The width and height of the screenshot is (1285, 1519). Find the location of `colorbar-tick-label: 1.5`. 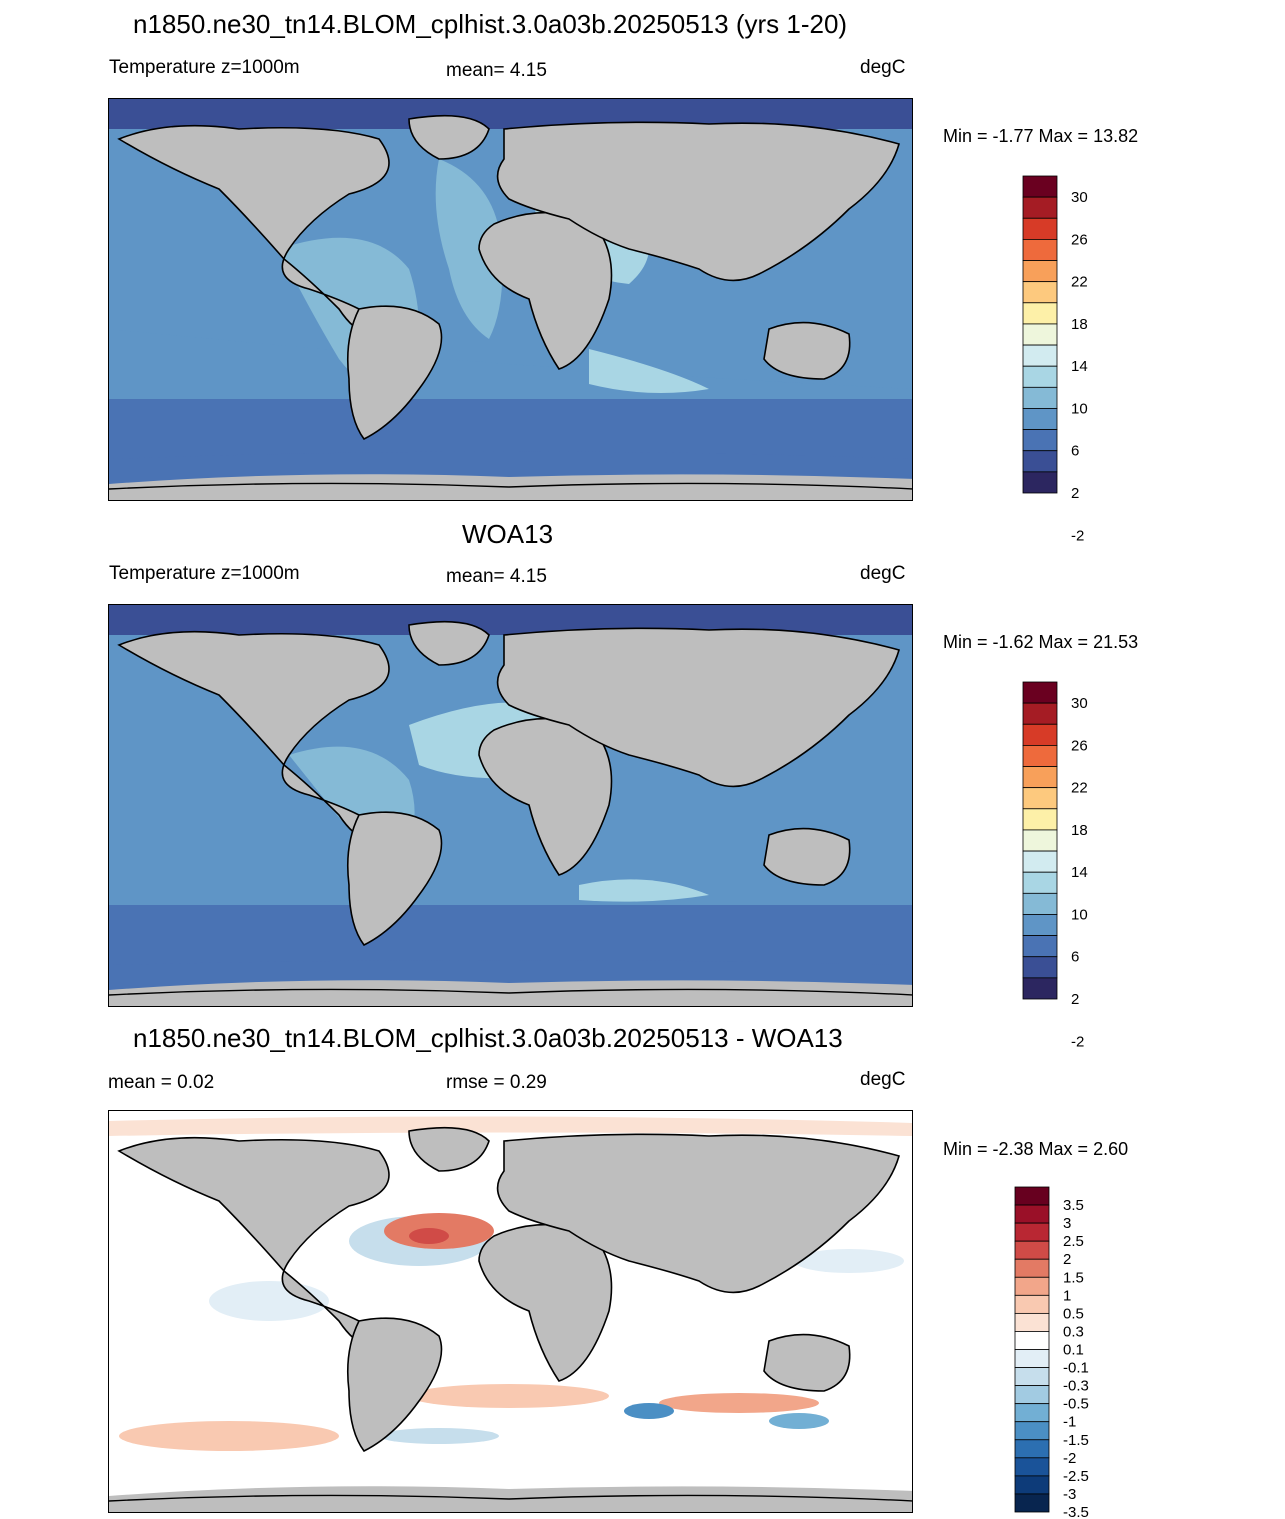

colorbar-tick-label: 1.5 is located at coordinates (1073, 1277).